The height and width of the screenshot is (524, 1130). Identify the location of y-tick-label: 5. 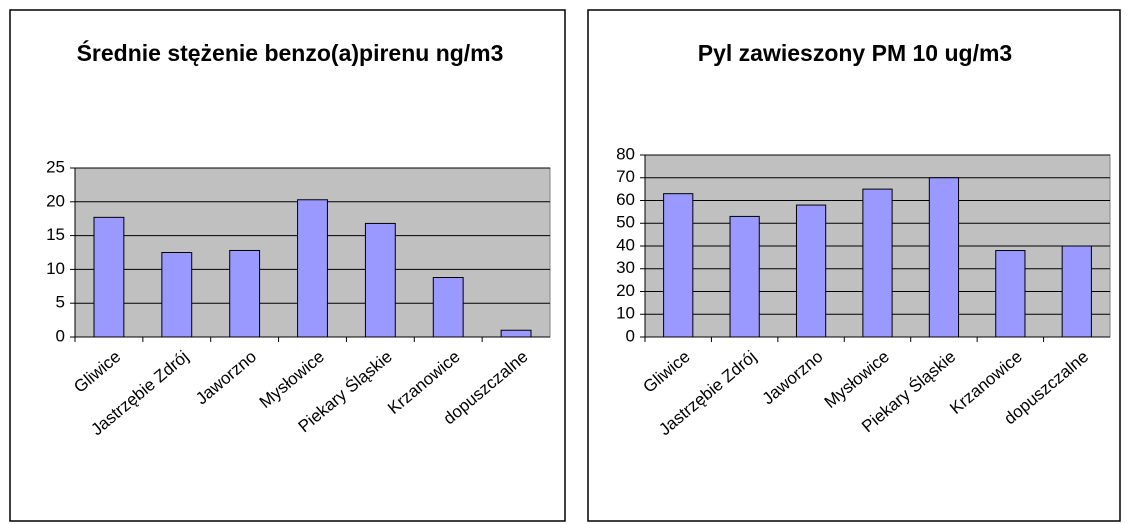
(60, 302).